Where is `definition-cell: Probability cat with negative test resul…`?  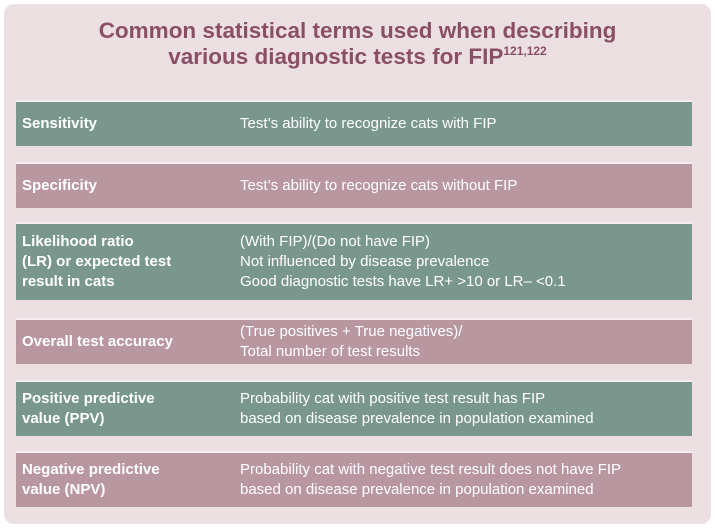
definition-cell: Probability cat with negative test resul… is located at coordinates (465, 480).